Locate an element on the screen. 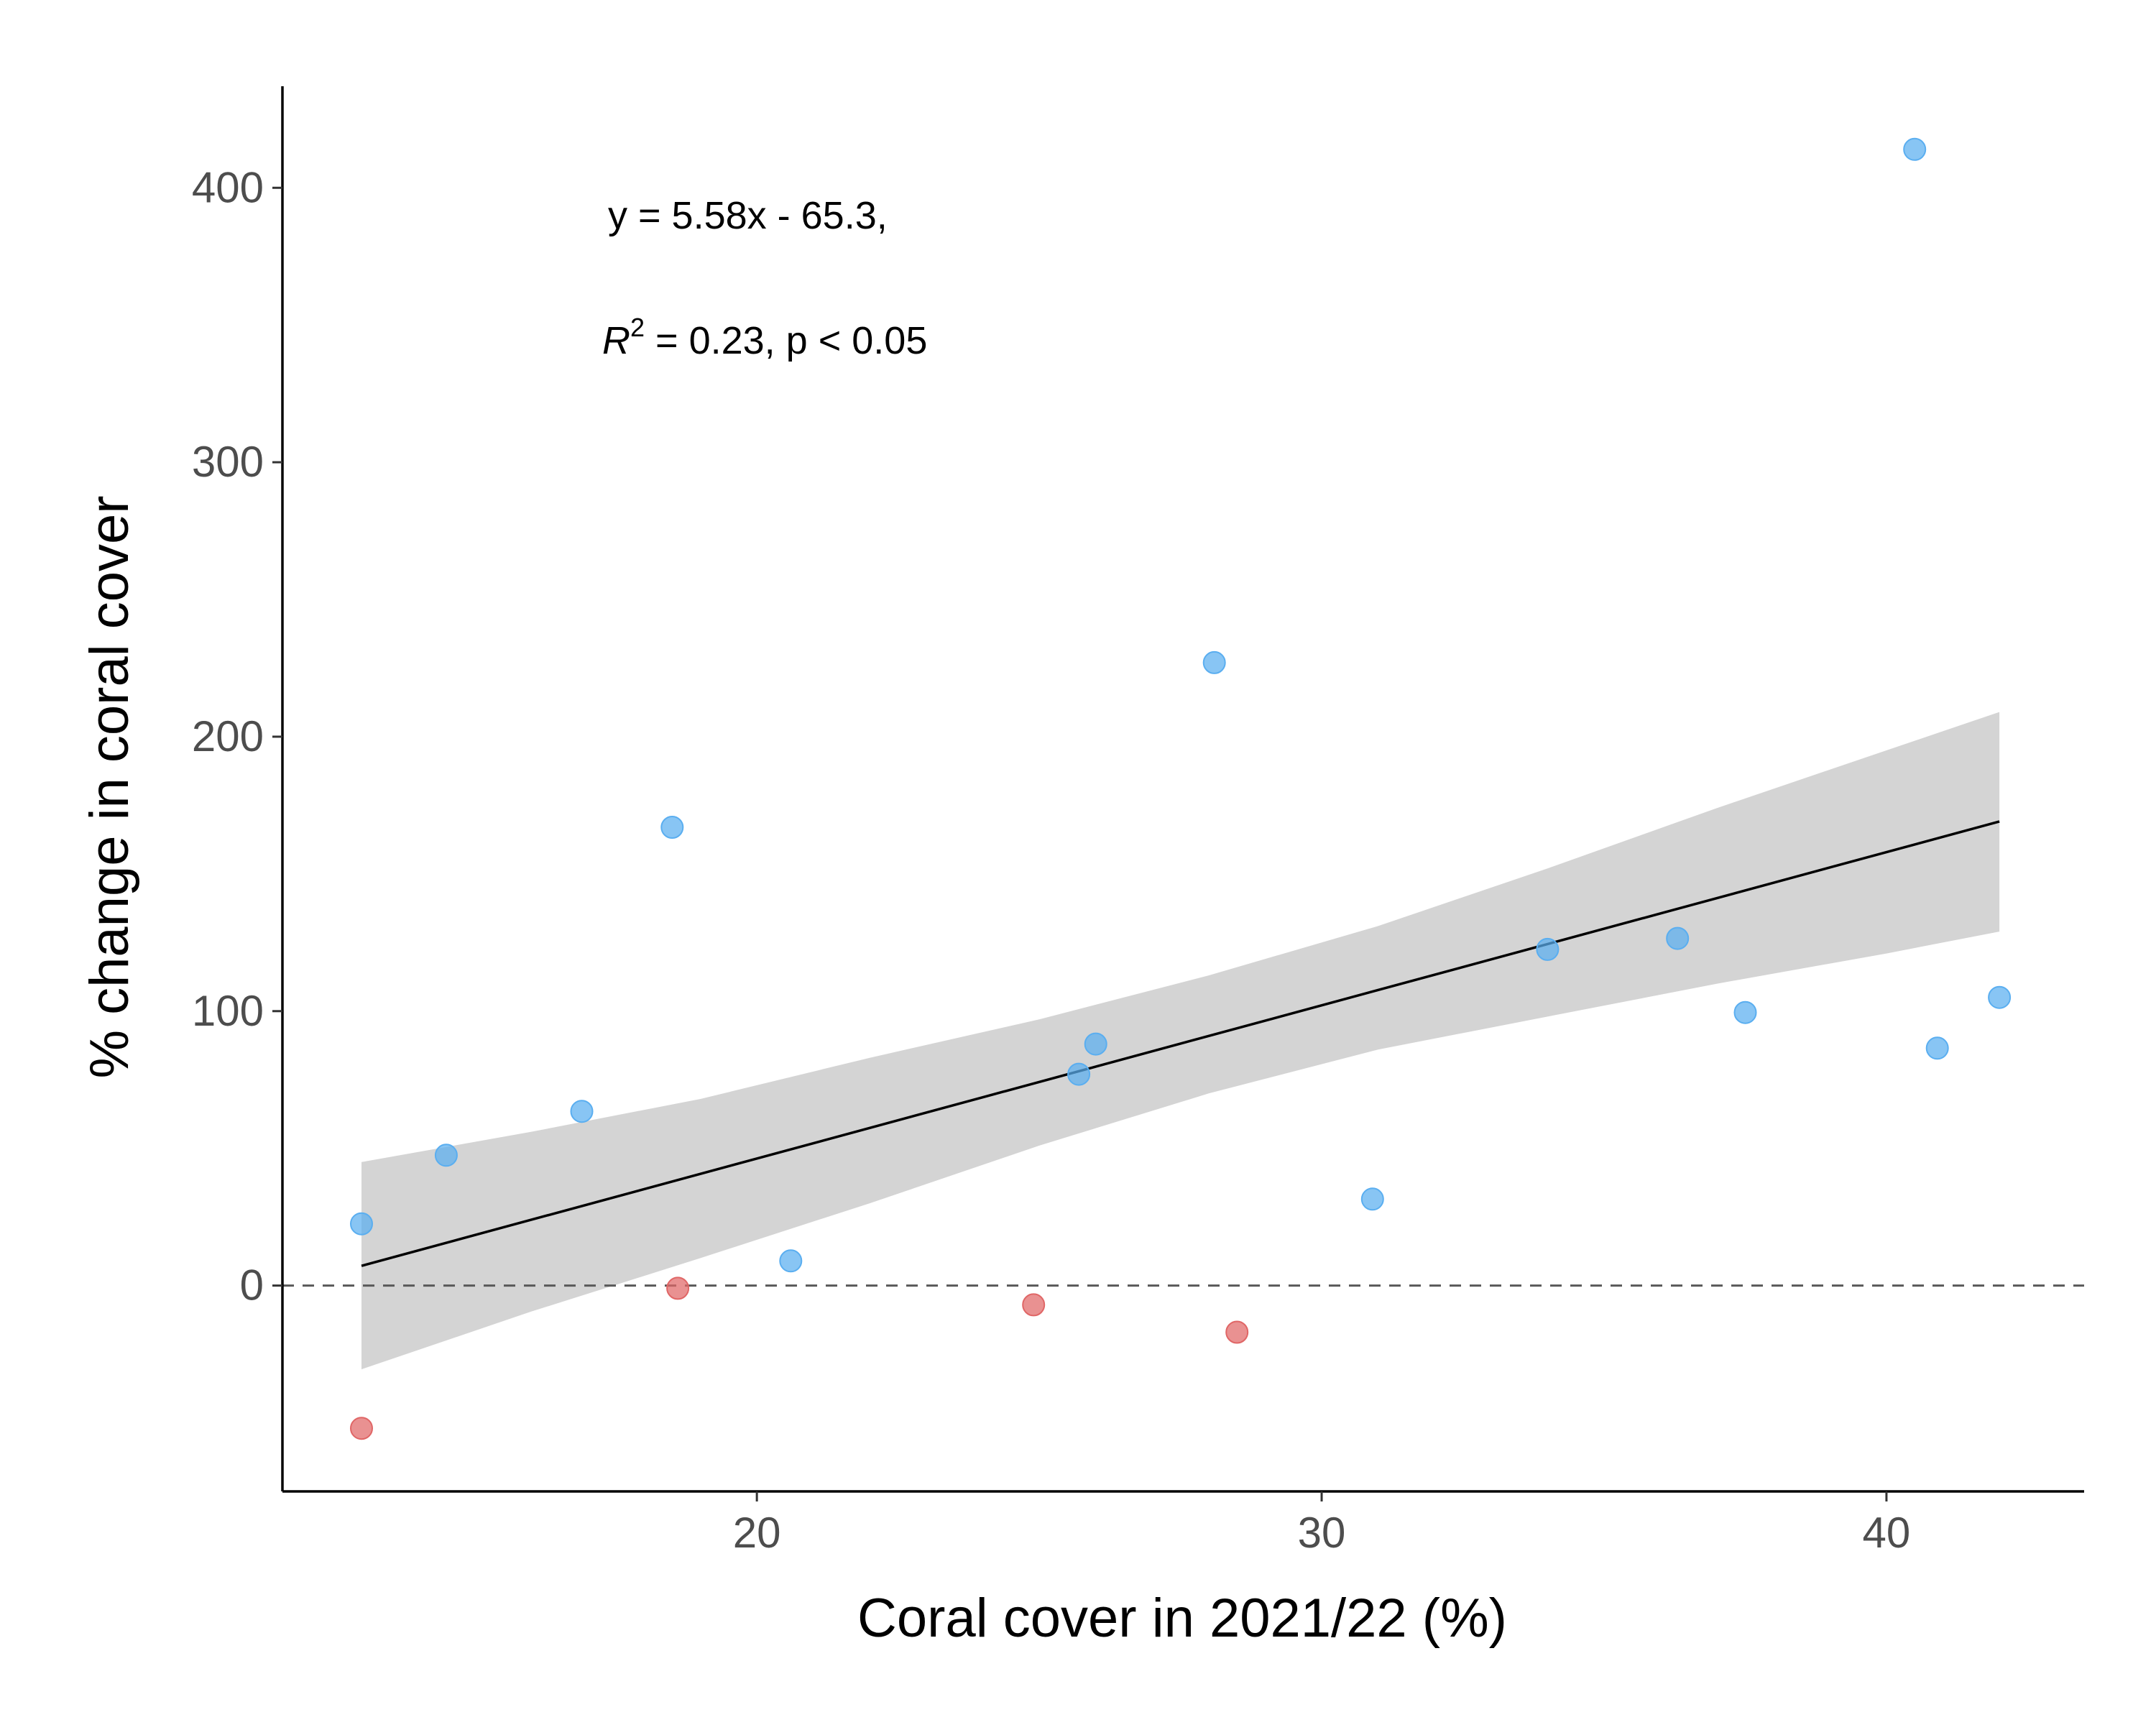 The image size is (2156, 1725). r2-symbol: R is located at coordinates (616, 340).